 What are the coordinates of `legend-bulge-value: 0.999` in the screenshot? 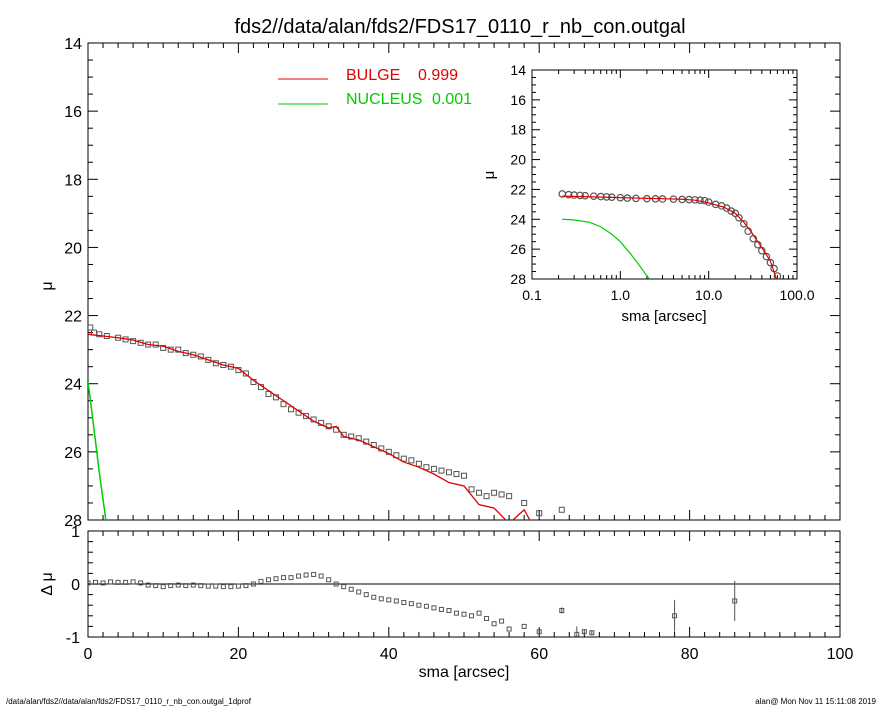 It's located at (438, 75).